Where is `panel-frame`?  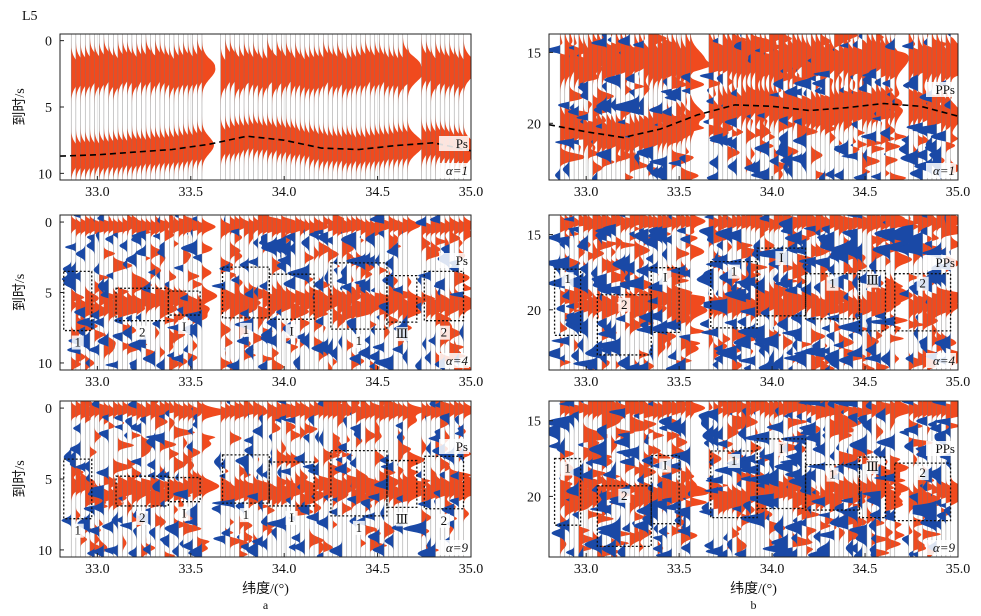
panel-frame is located at coordinates (753, 107).